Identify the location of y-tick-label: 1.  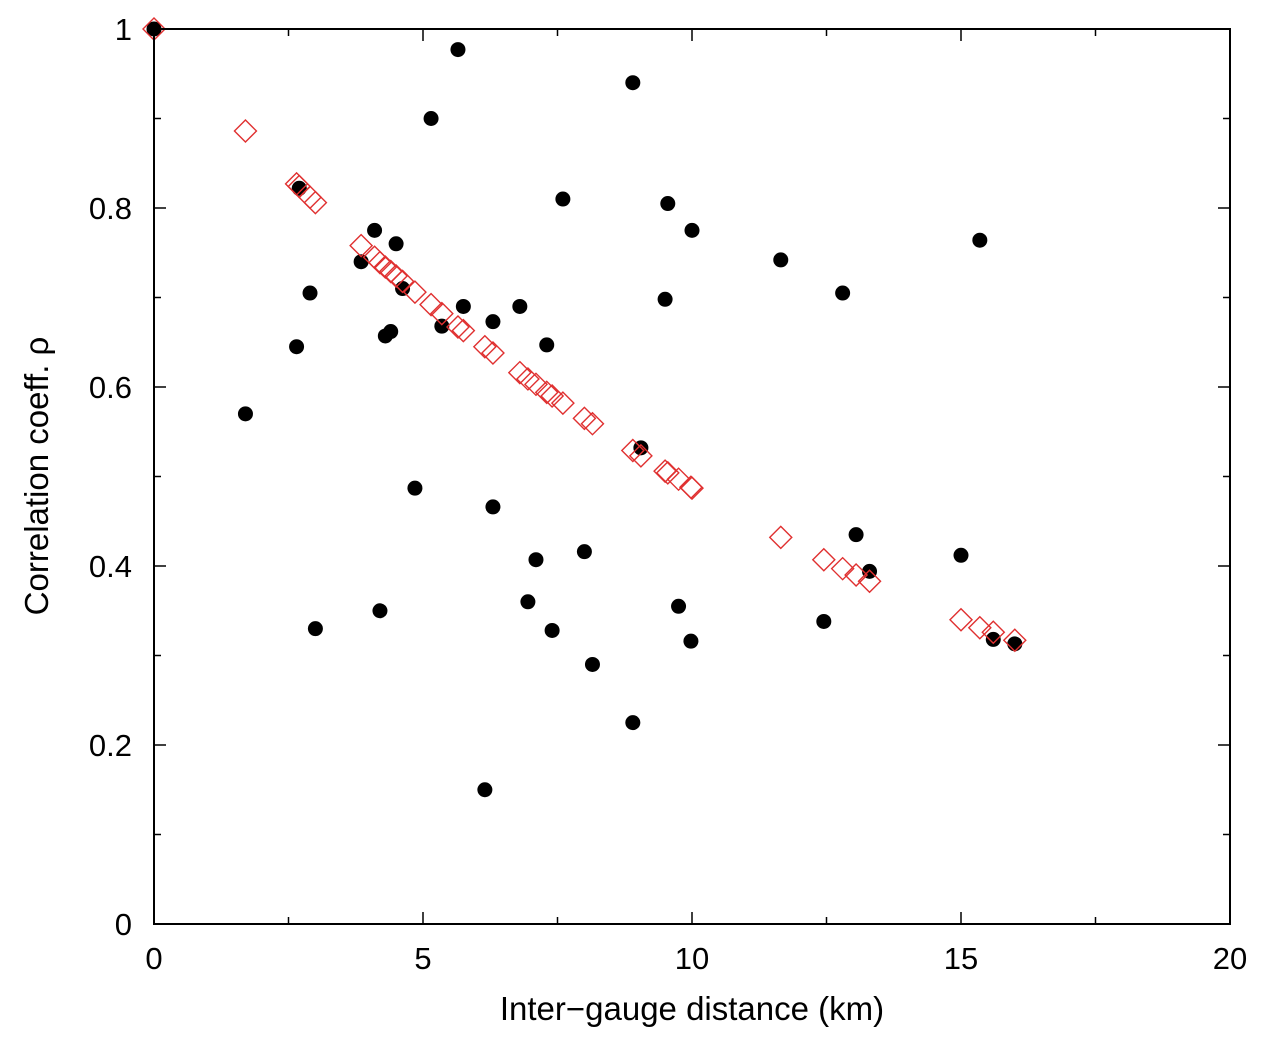
(123, 29).